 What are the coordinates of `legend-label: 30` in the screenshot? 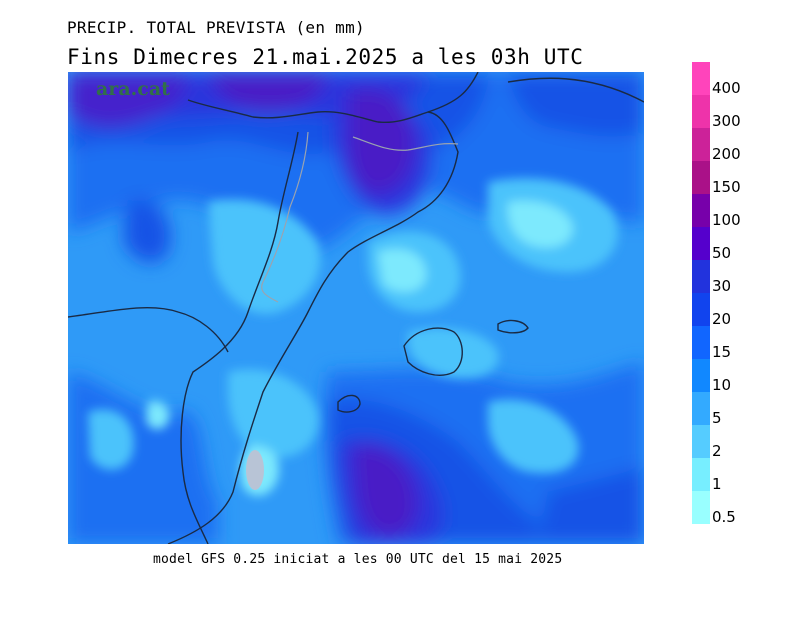 It's located at (722, 285).